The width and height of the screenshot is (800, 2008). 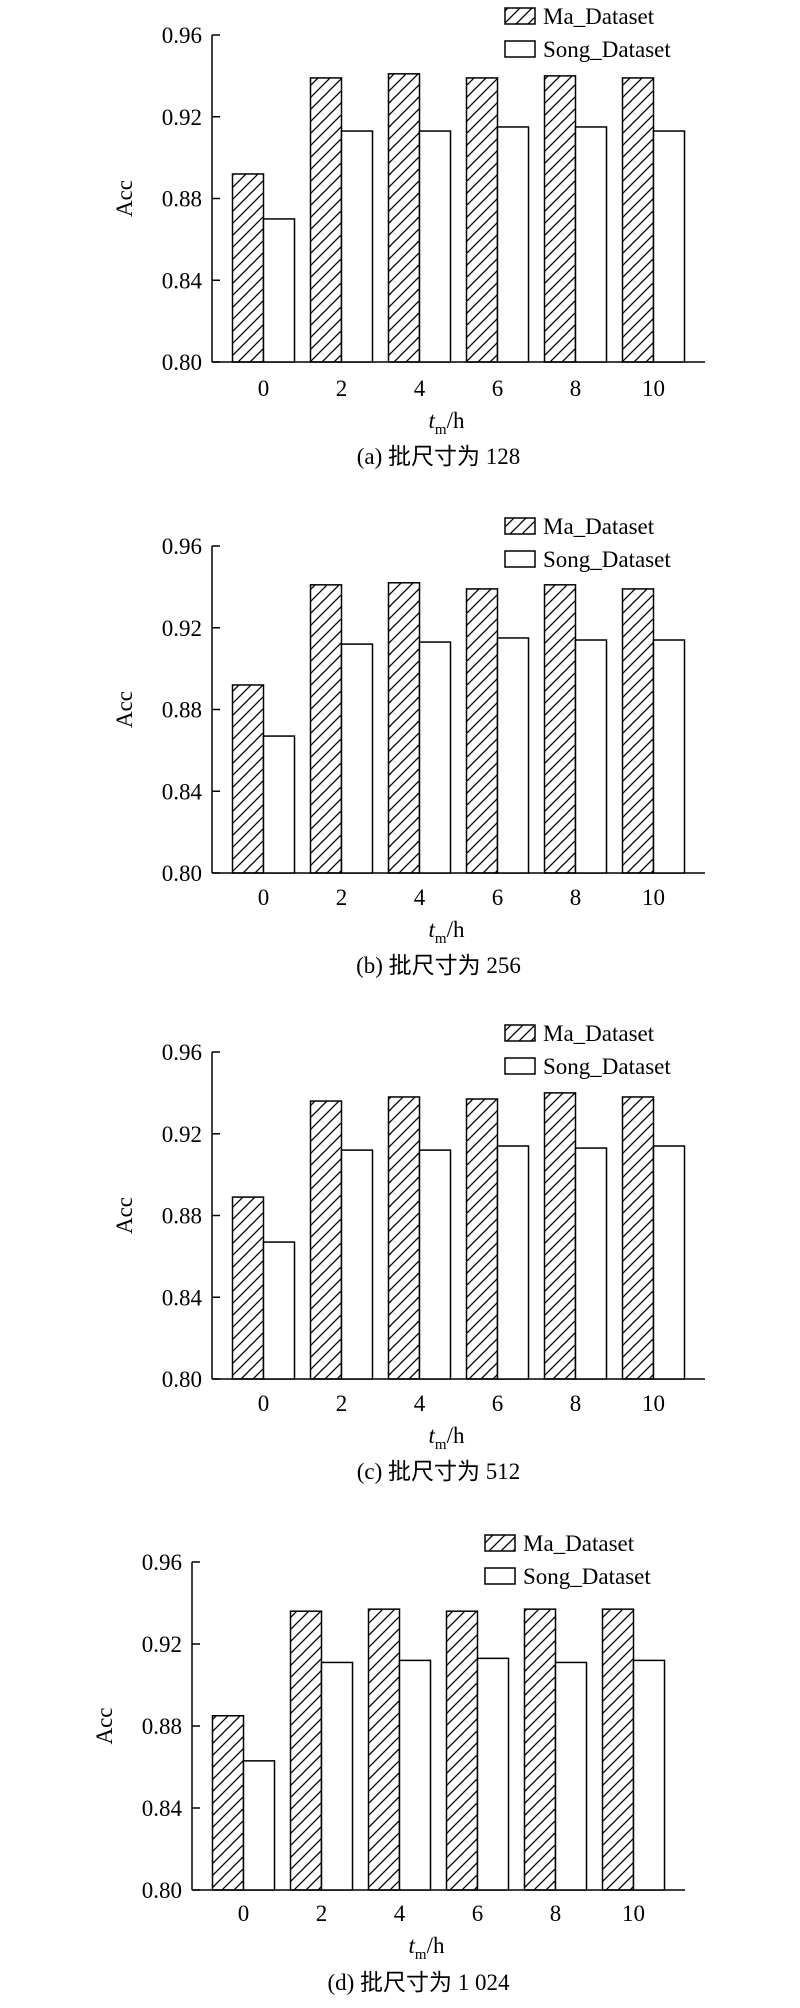 I want to click on chart-caption: (b) 批尺寸为 256, so click(x=438, y=965).